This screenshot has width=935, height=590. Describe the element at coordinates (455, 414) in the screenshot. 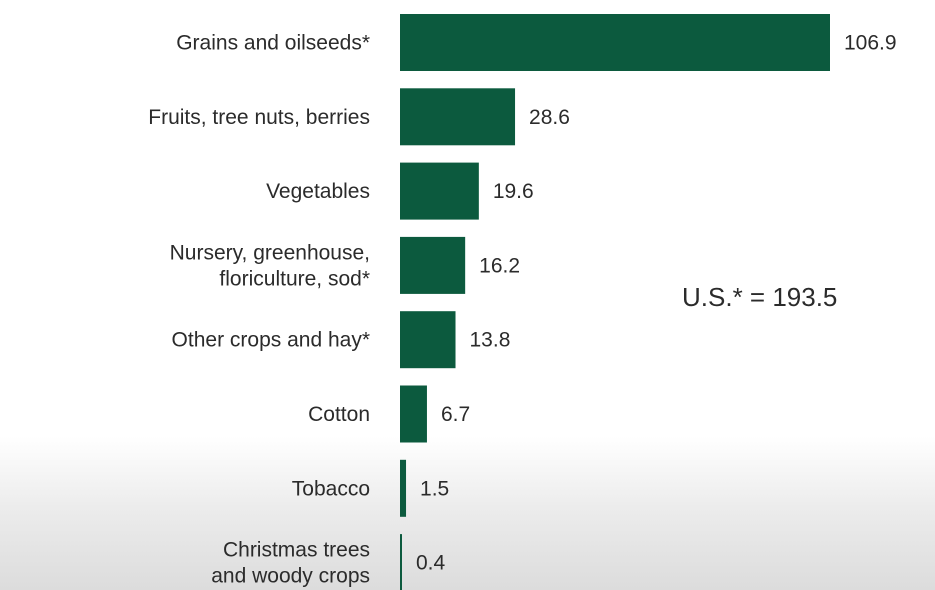

I see `value-label-5: 6.7` at that location.